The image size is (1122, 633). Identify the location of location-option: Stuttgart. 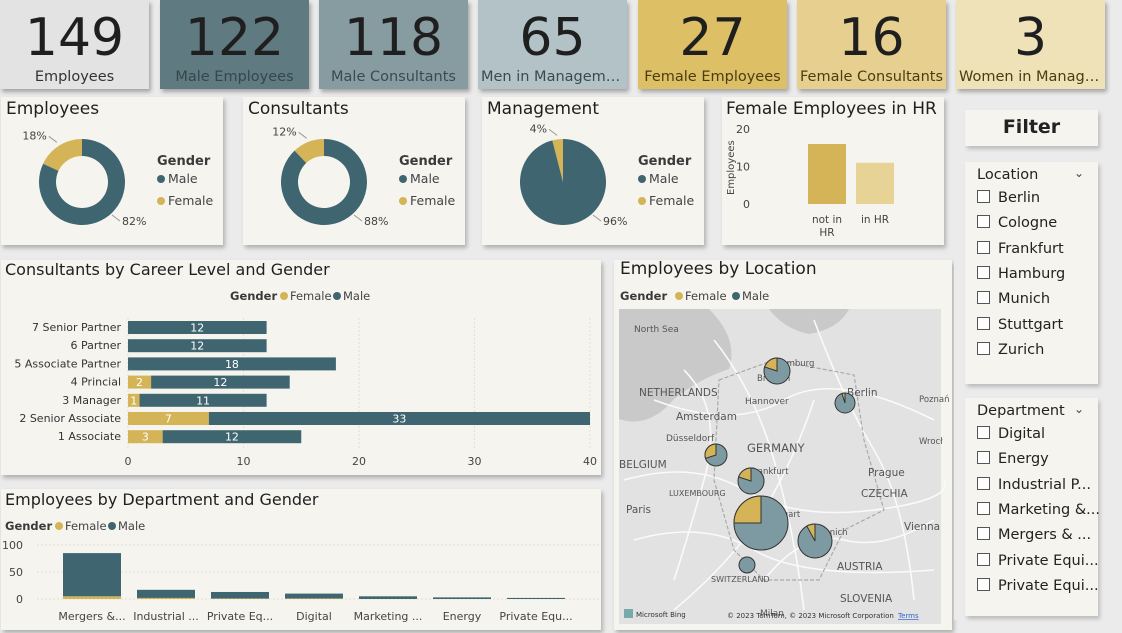
(1020, 324).